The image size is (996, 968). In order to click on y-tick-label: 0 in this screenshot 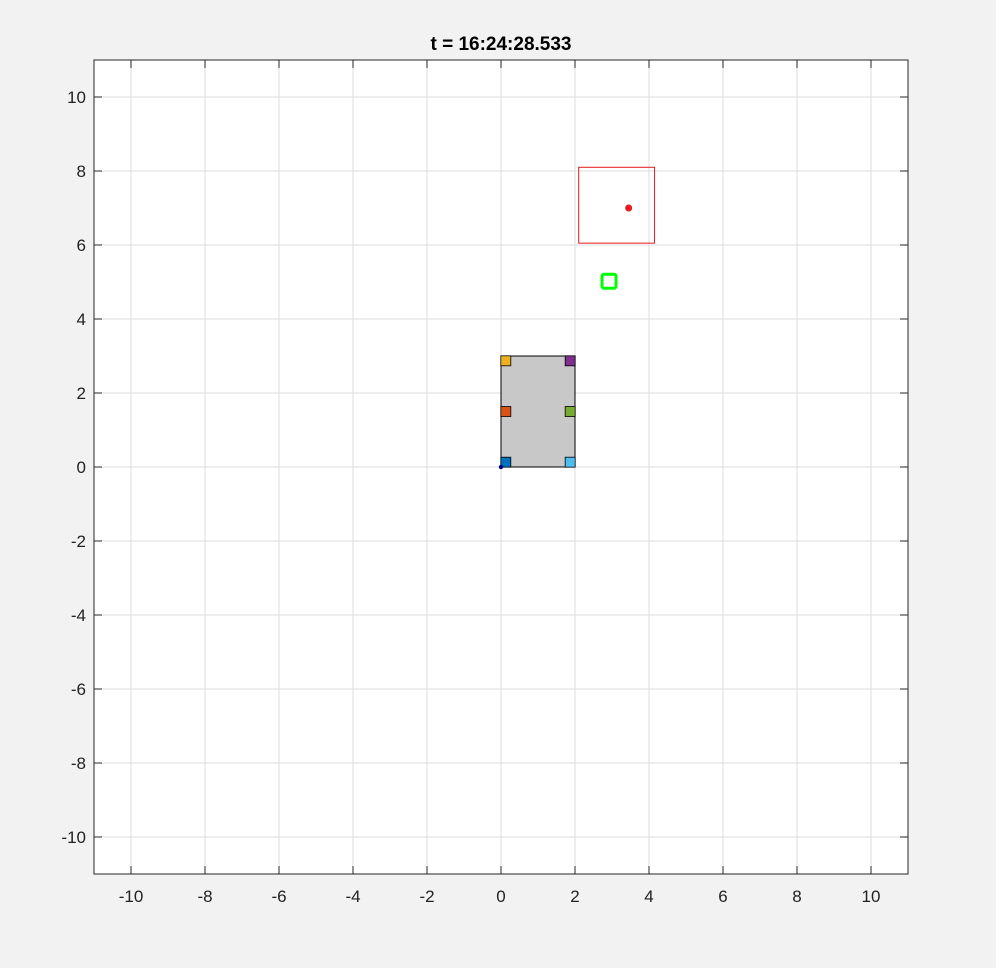, I will do `click(81, 467)`.